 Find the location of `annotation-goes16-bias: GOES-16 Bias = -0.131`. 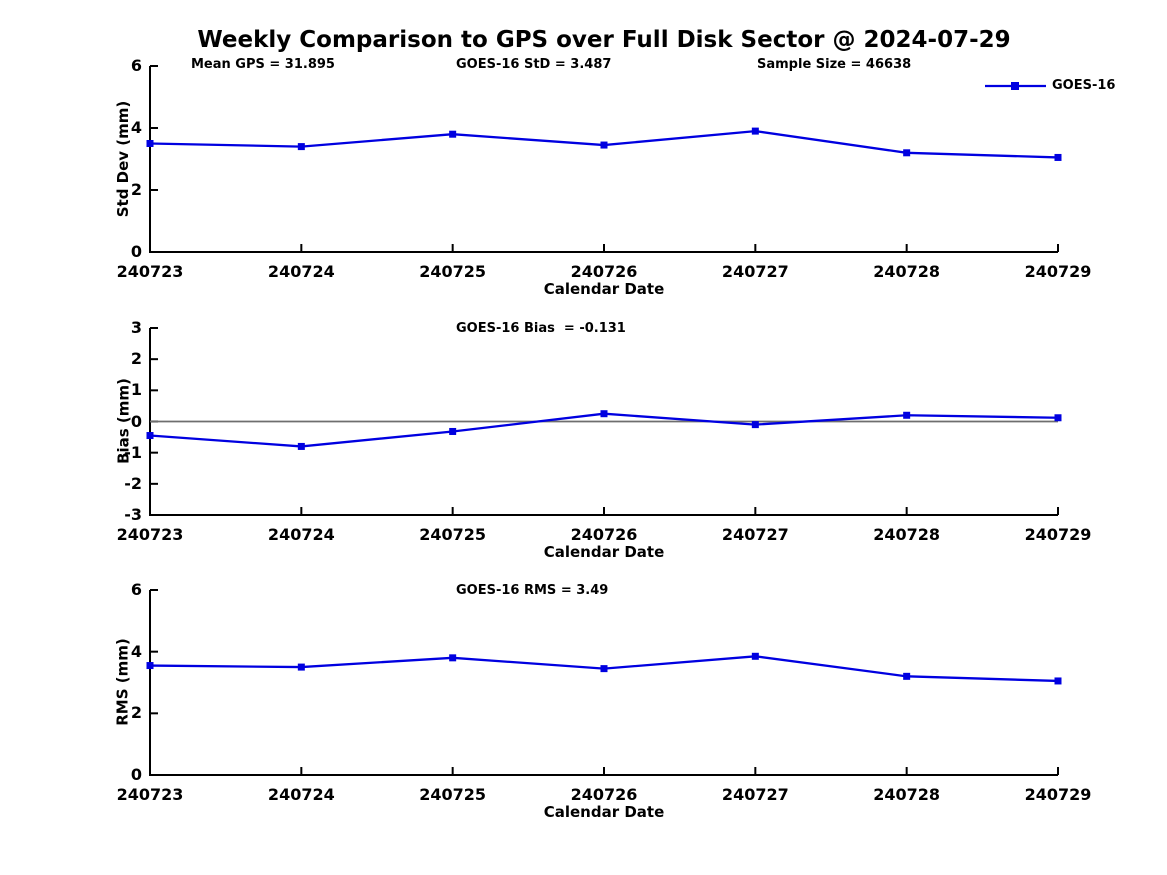

annotation-goes16-bias: GOES-16 Bias = -0.131 is located at coordinates (541, 328).